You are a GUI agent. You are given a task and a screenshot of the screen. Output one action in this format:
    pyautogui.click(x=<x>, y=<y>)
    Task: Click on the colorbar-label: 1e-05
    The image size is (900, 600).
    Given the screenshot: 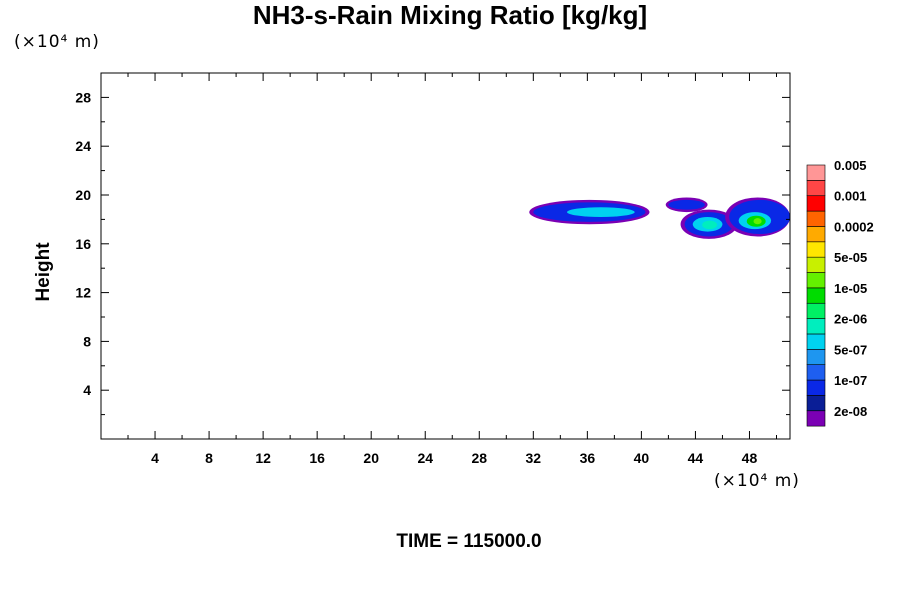 What is the action you would take?
    pyautogui.click(x=850, y=288)
    